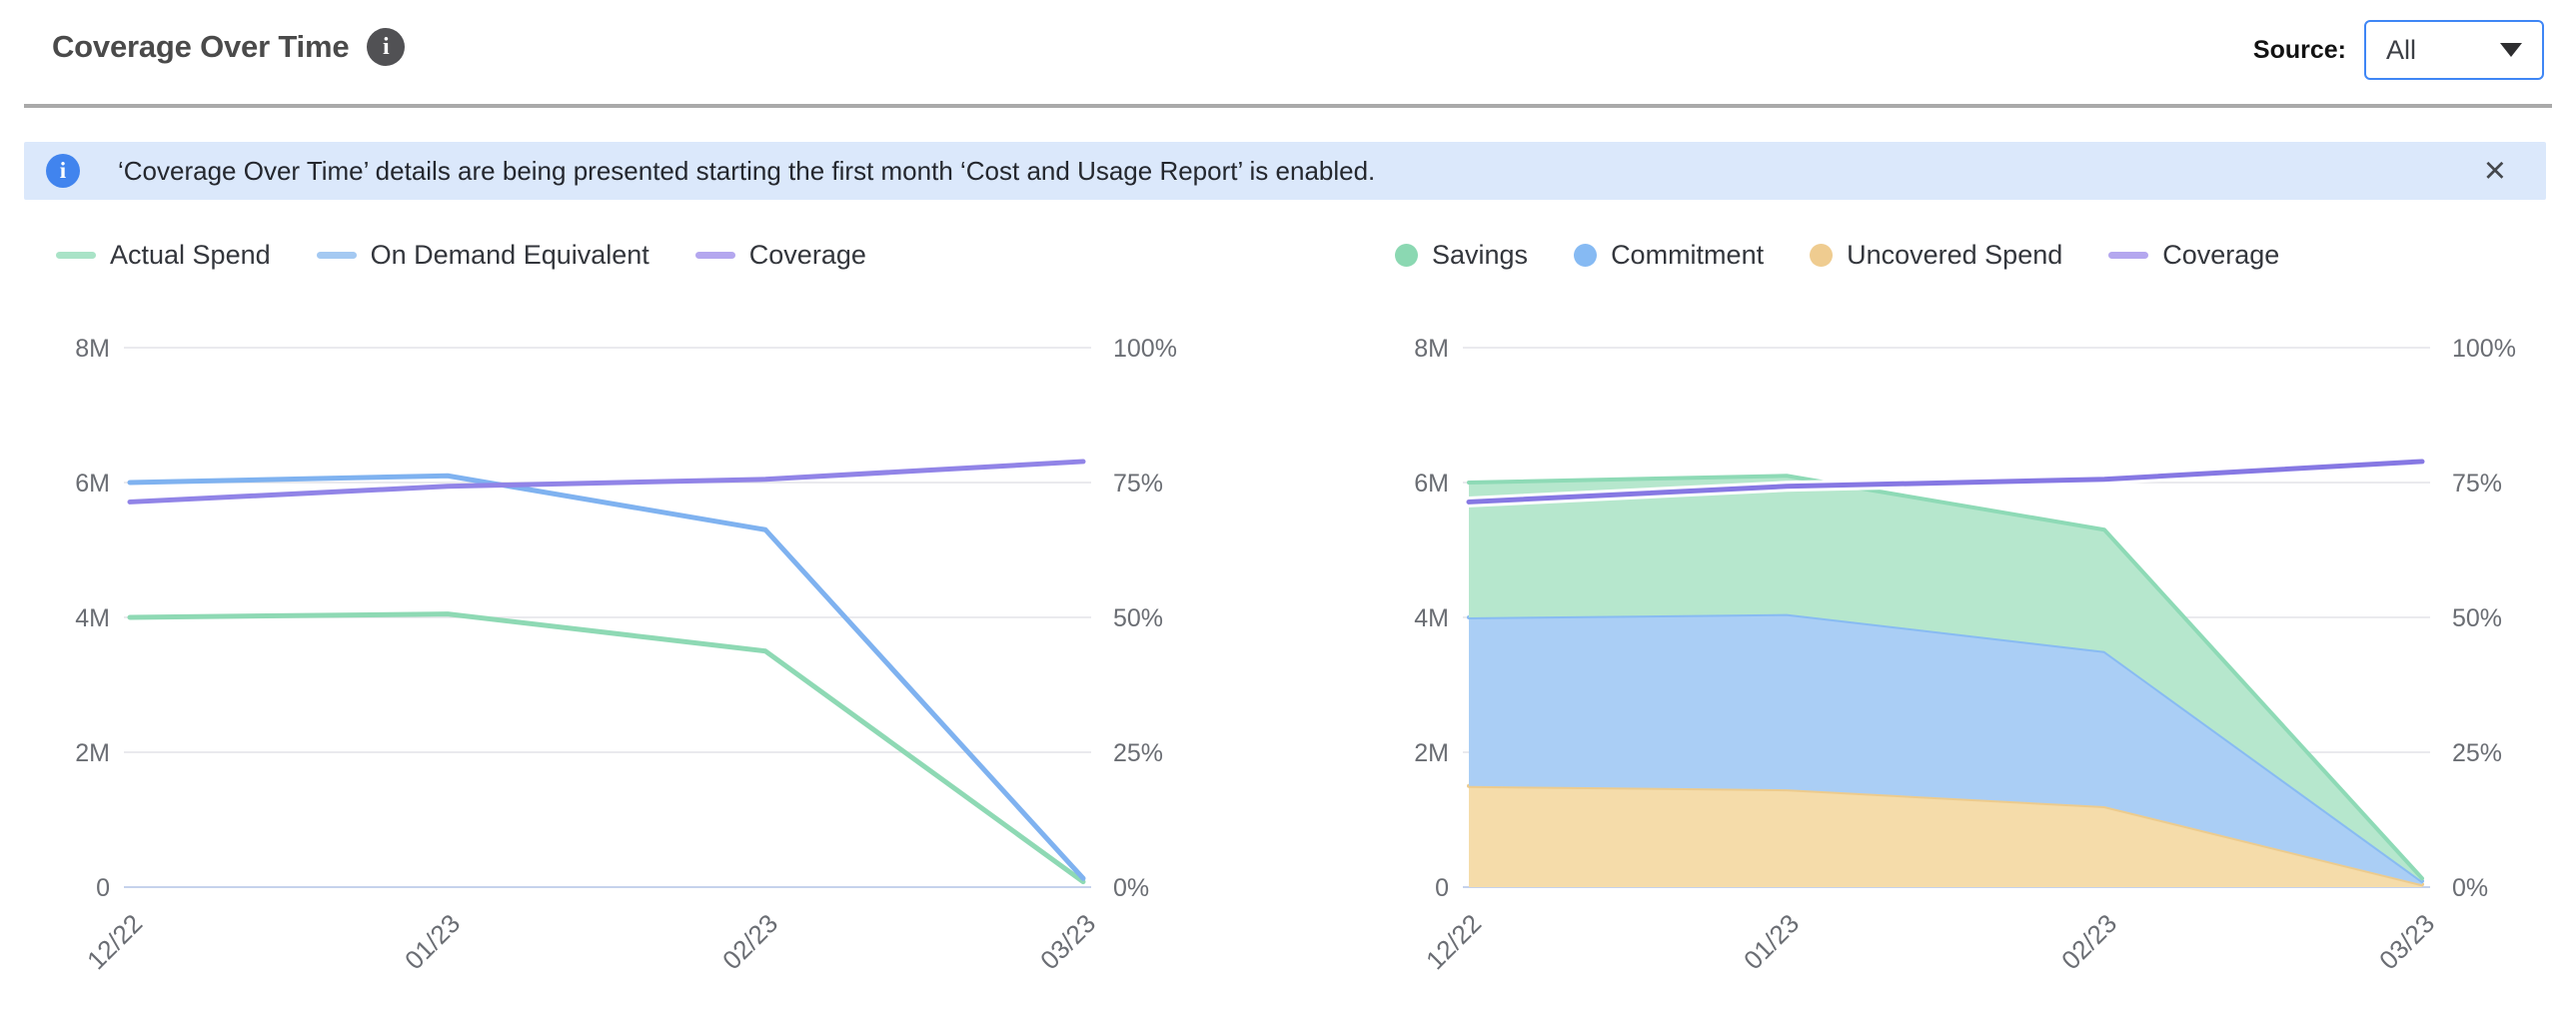 This screenshot has width=2576, height=1015. I want to click on legend-label: Commitment, so click(1688, 255).